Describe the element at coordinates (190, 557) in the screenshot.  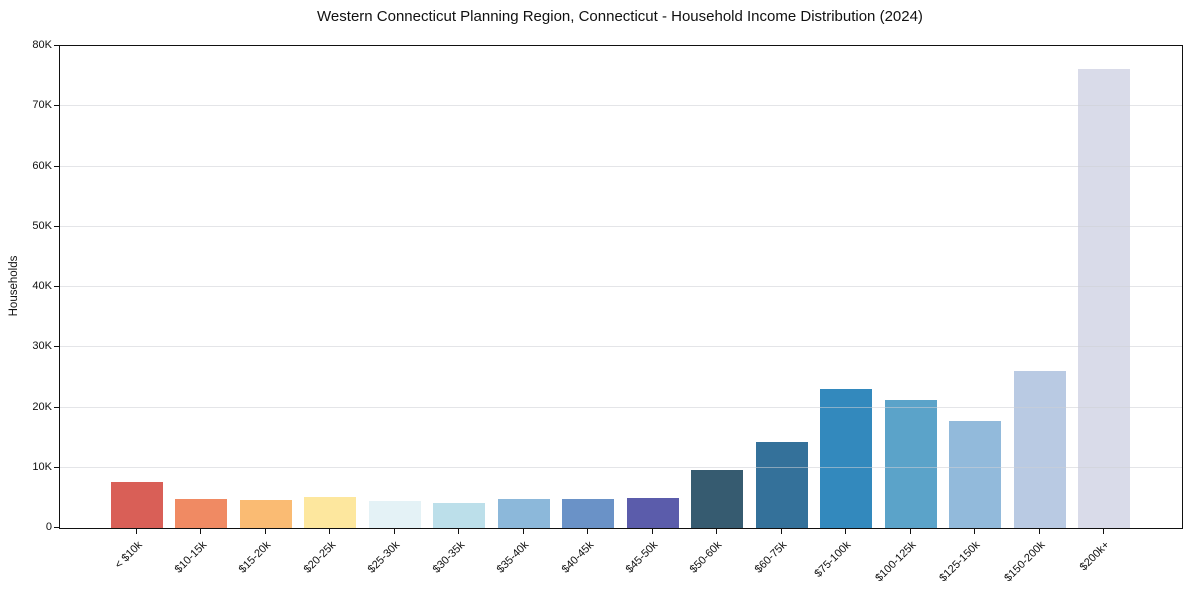
I see `x-tick-label: $10-15k` at that location.